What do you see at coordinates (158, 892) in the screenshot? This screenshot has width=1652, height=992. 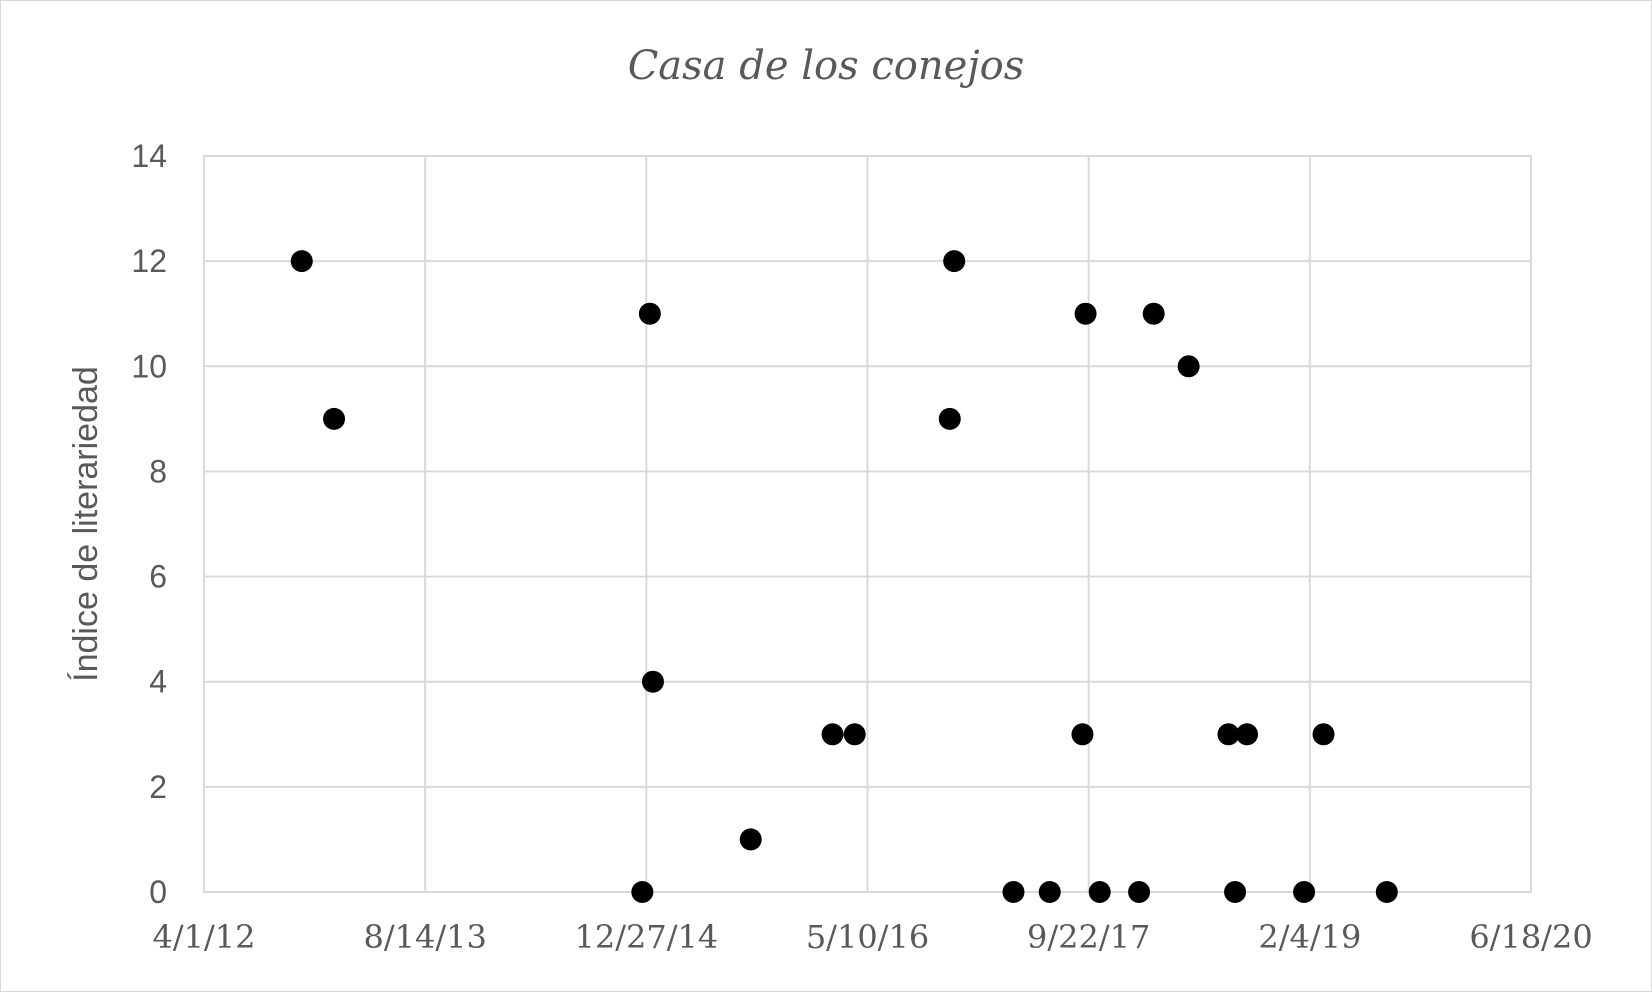 I see `y-tick-label: 0` at bounding box center [158, 892].